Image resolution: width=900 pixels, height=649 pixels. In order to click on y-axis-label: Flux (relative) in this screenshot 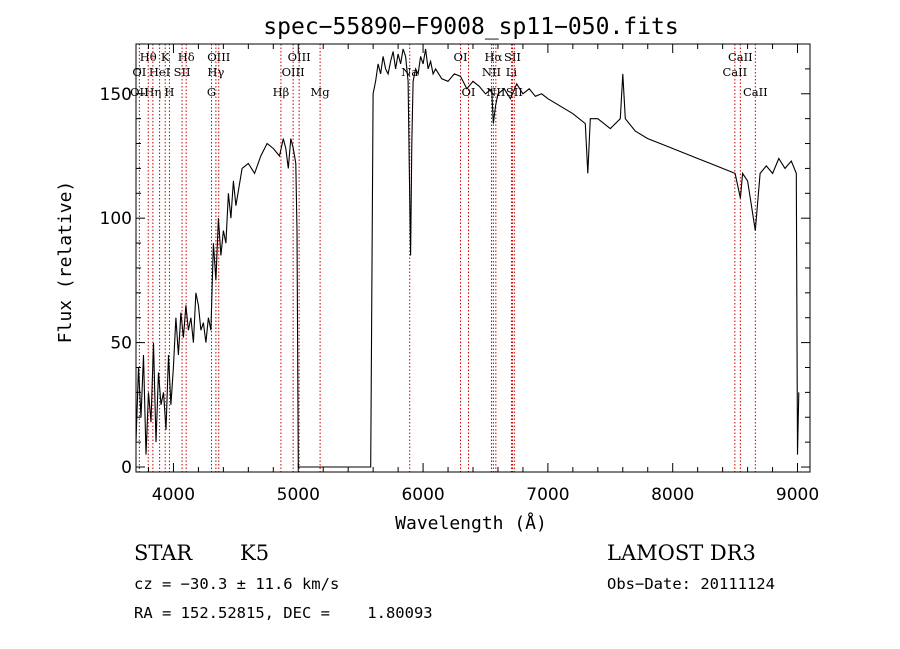, I will do `click(65, 262)`.